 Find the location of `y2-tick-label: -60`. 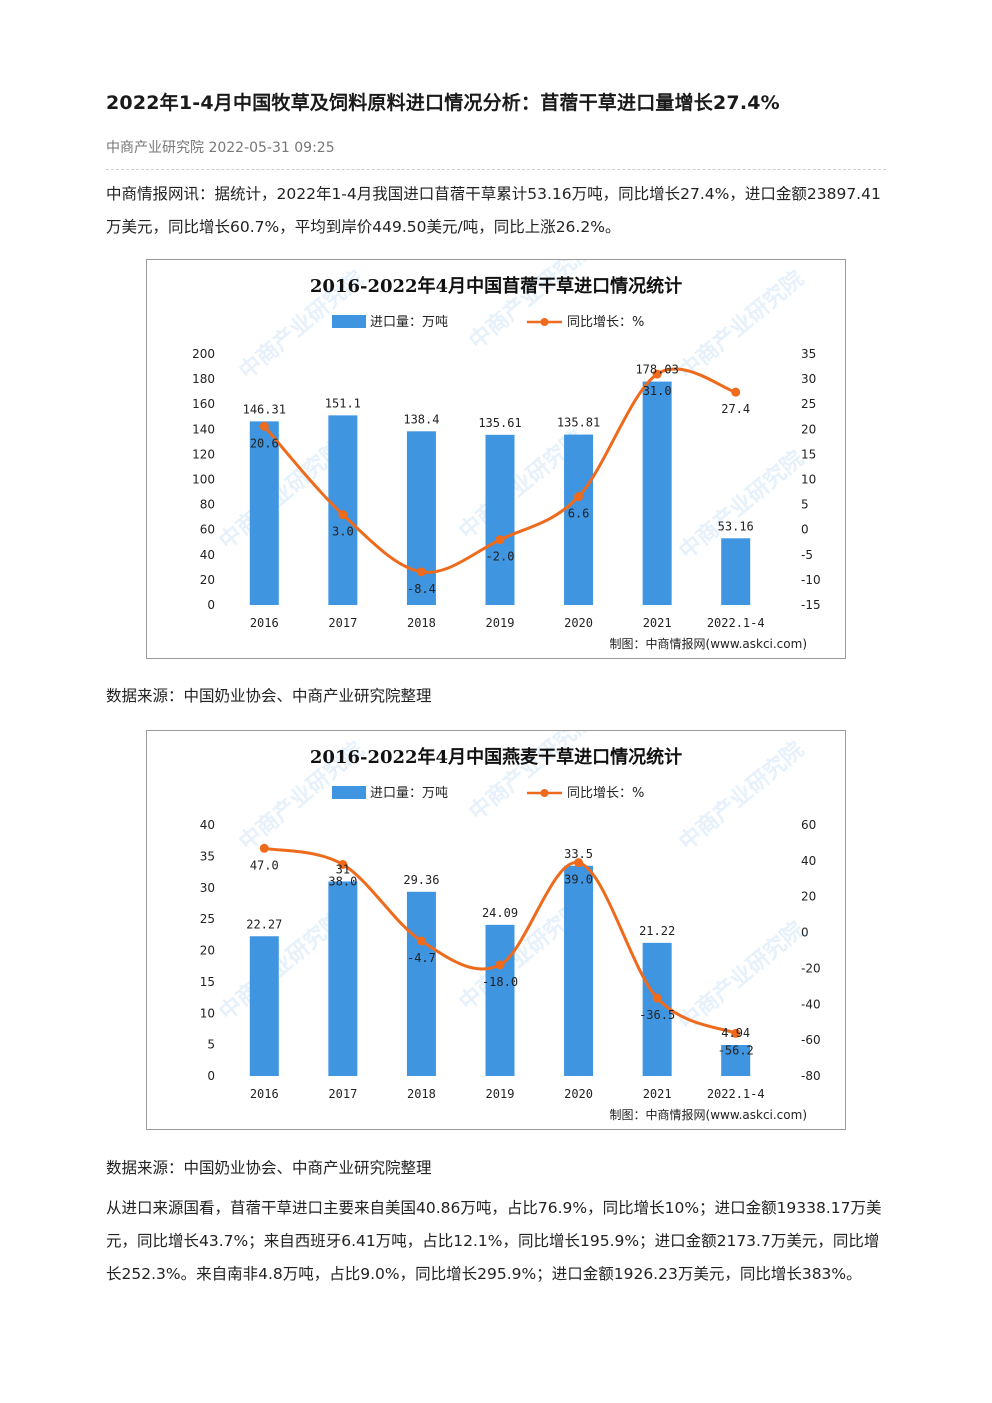

y2-tick-label: -60 is located at coordinates (811, 1040).